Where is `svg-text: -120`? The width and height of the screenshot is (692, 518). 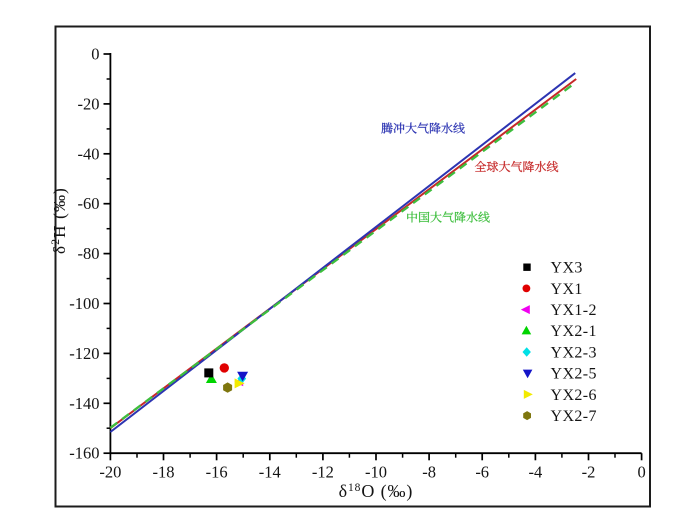 svg-text: -120 is located at coordinates (84, 353).